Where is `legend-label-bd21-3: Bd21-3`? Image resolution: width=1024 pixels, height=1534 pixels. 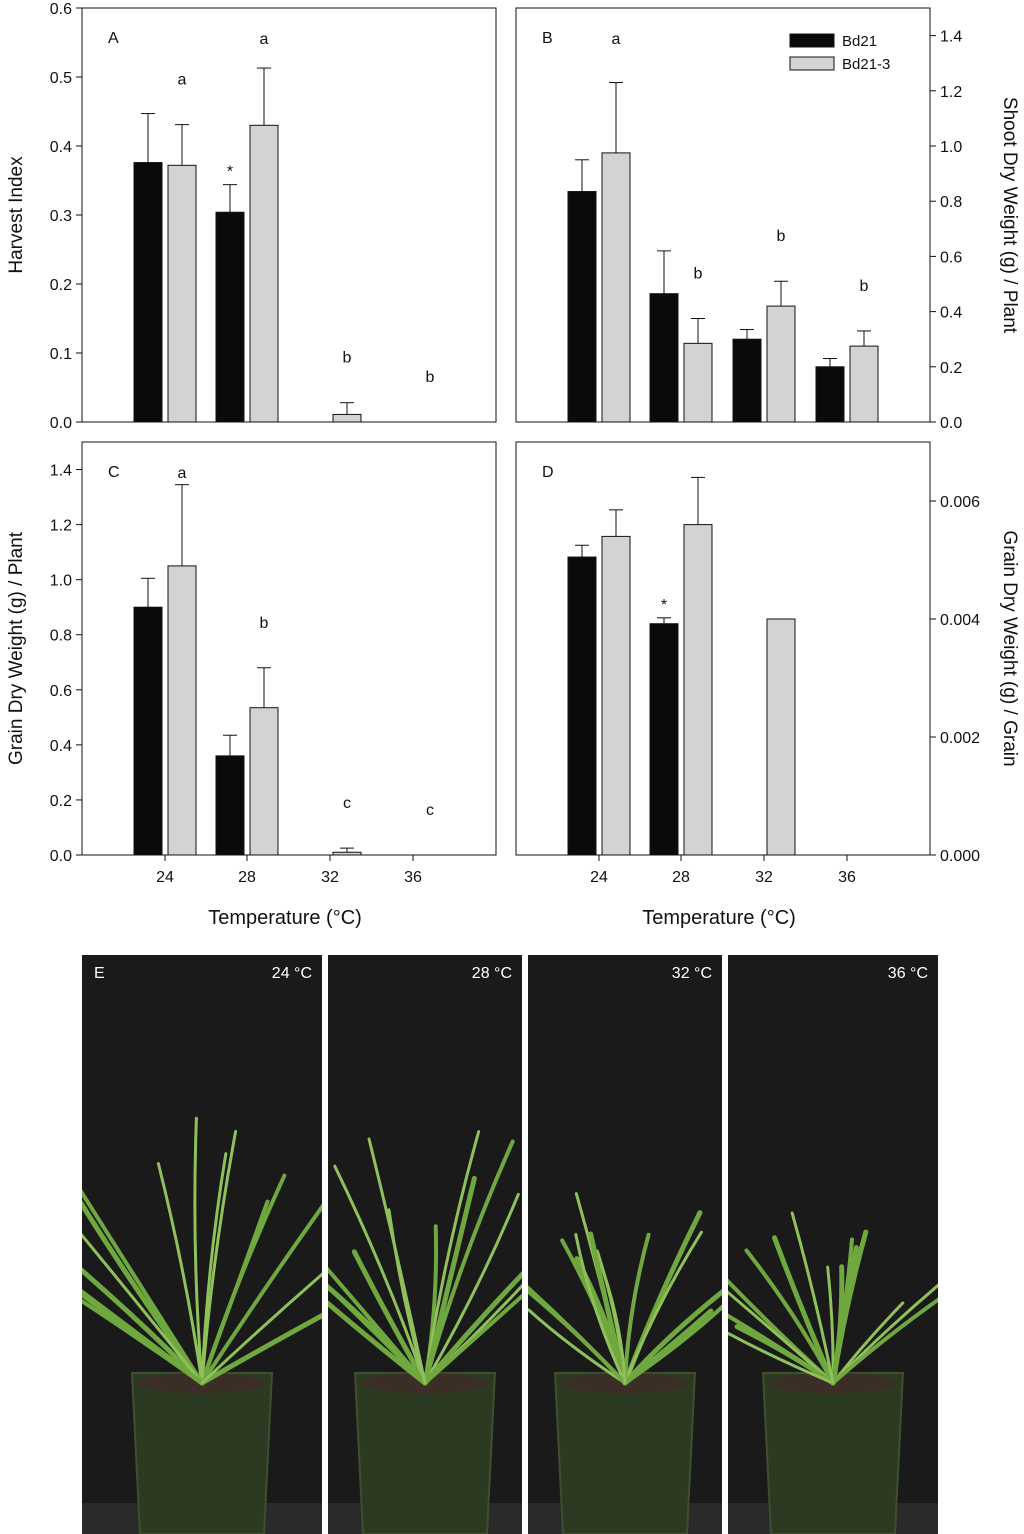 legend-label-bd21-3: Bd21-3 is located at coordinates (866, 64).